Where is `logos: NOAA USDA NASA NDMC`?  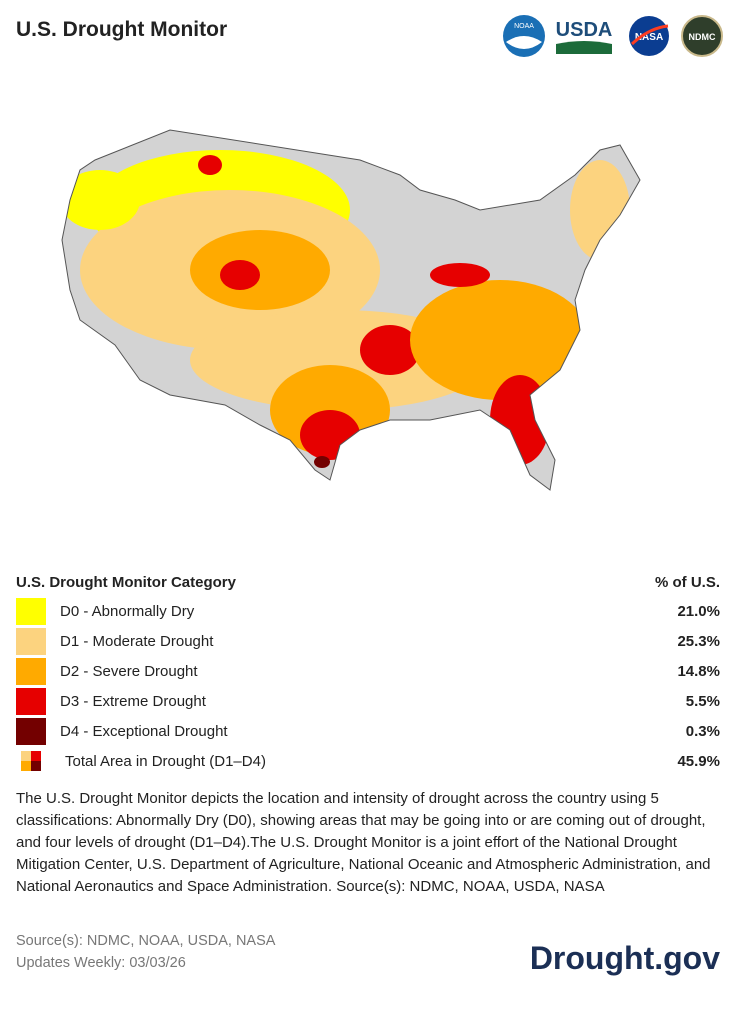 logos: NOAA USDA NASA NDMC is located at coordinates (613, 36).